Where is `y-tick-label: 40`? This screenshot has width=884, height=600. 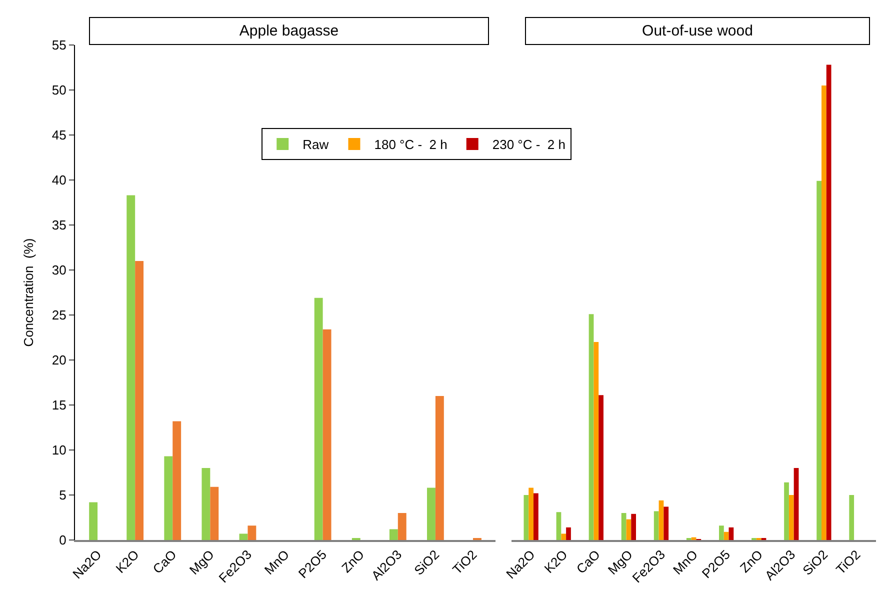
y-tick-label: 40 is located at coordinates (59, 180).